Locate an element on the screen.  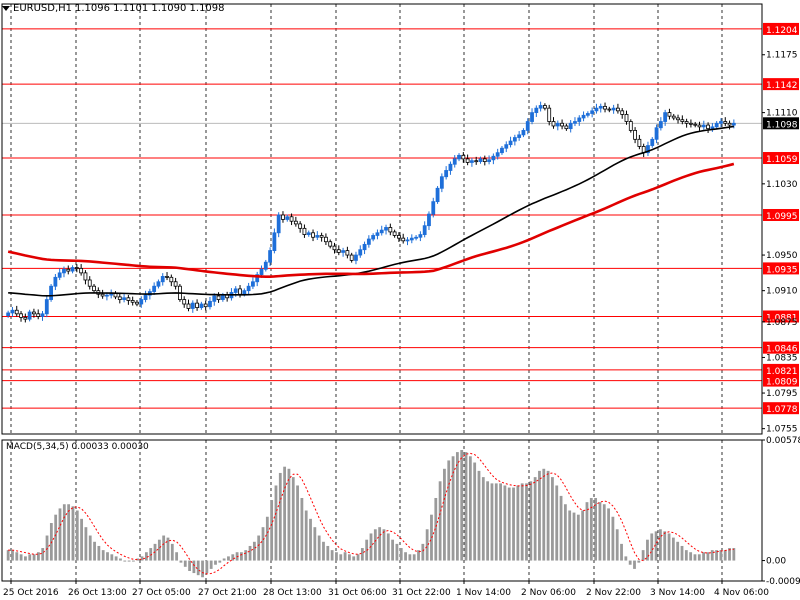
y-tick-label: 1.0875 is located at coordinates (782, 323).